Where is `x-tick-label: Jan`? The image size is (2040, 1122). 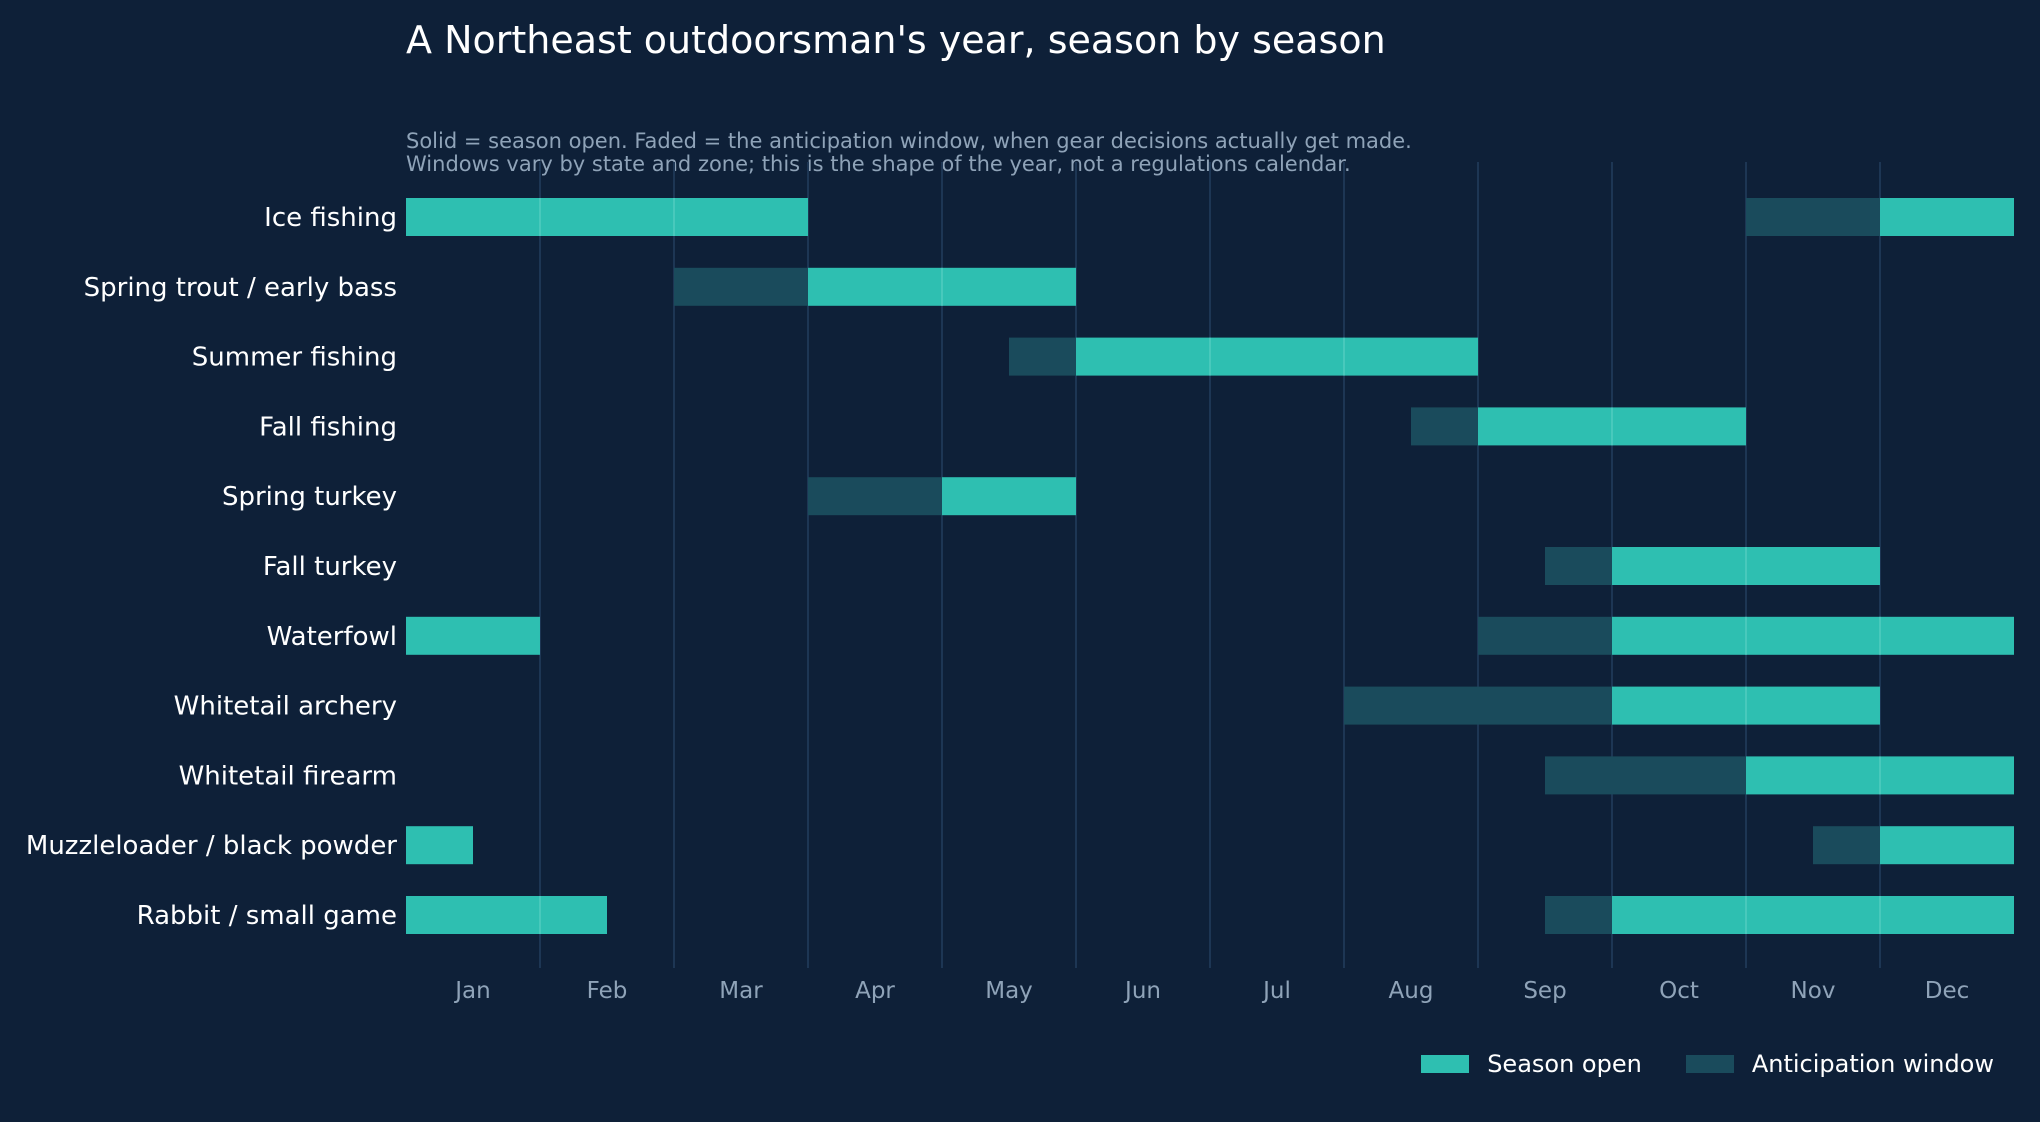
x-tick-label: Jan is located at coordinates (471, 991).